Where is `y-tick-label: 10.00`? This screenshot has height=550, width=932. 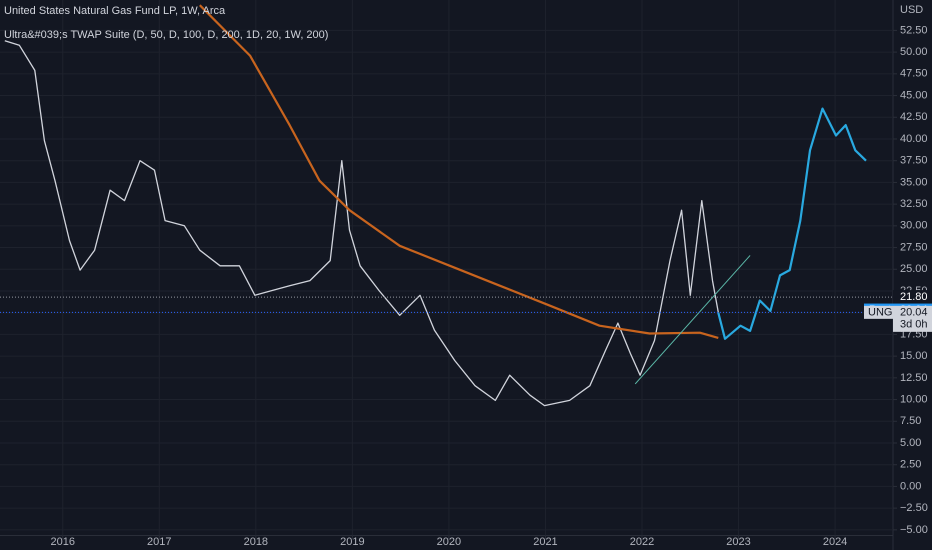 y-tick-label: 10.00 is located at coordinates (914, 399).